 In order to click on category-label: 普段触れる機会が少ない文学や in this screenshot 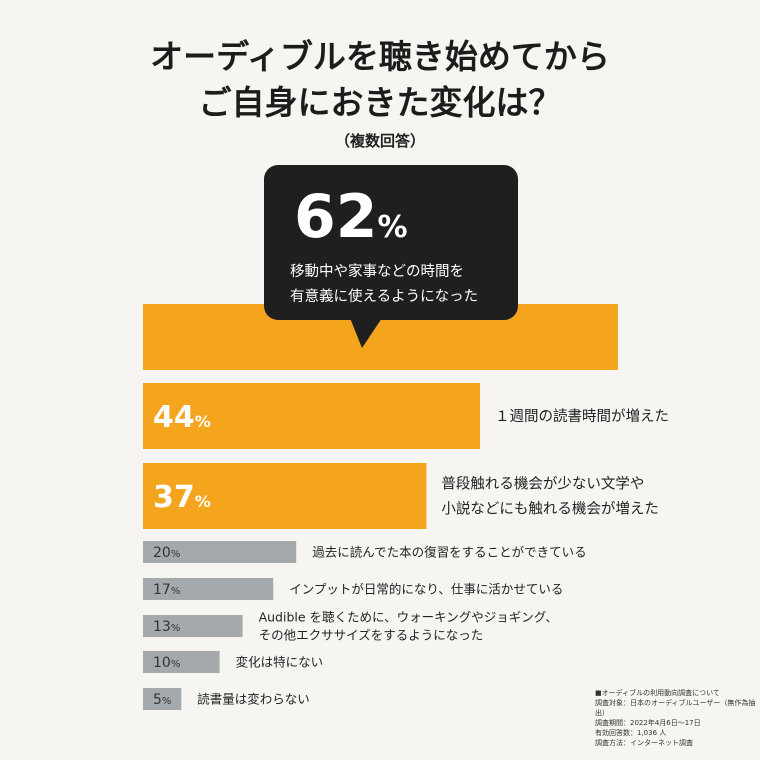, I will do `click(542, 484)`.